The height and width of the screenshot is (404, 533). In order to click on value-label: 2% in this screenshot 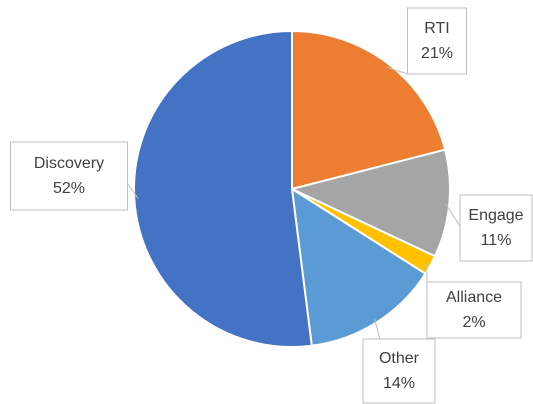, I will do `click(473, 322)`.